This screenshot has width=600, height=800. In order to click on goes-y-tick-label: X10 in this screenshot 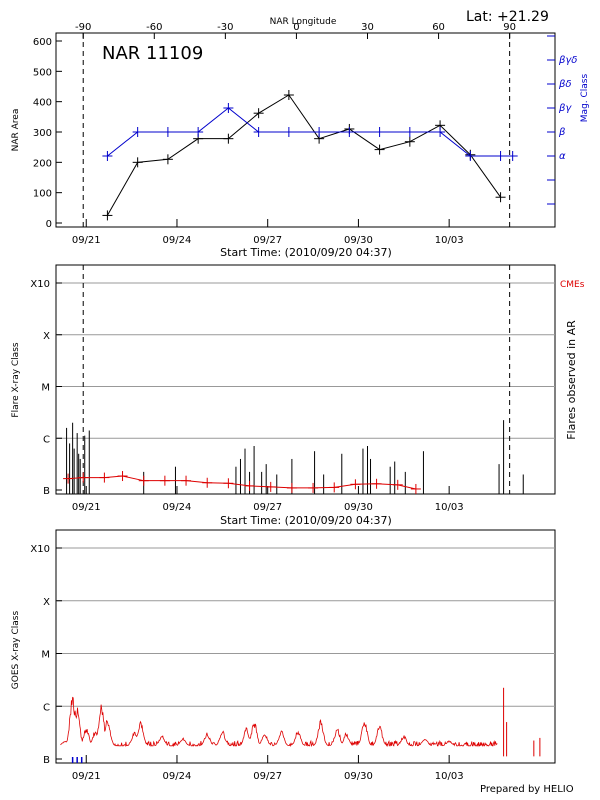, I will do `click(40, 549)`.